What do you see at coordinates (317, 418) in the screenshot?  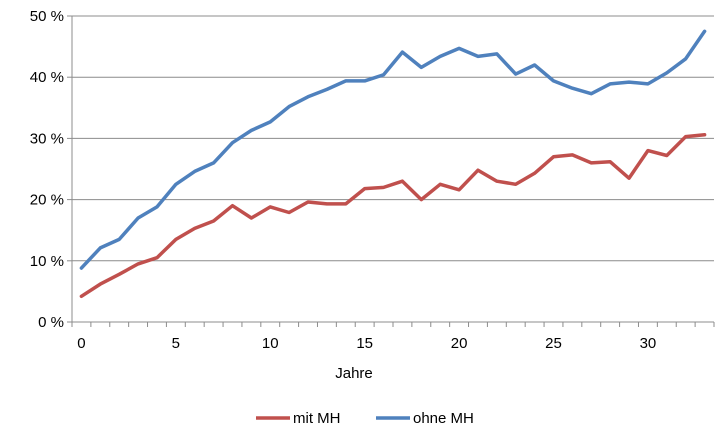 I see `legend-mit-mh-label: mit MH` at bounding box center [317, 418].